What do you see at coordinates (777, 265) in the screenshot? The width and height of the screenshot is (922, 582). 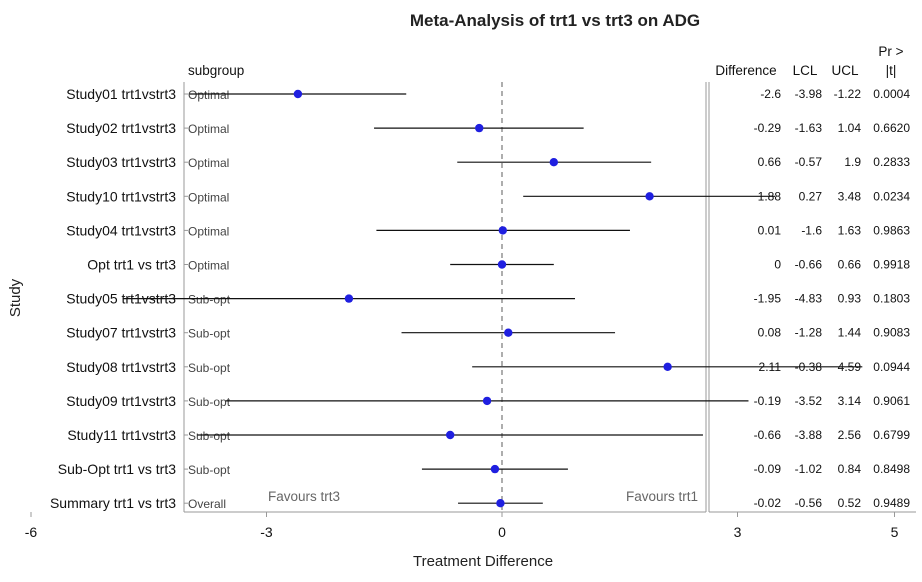 I see `difference-value: 0` at bounding box center [777, 265].